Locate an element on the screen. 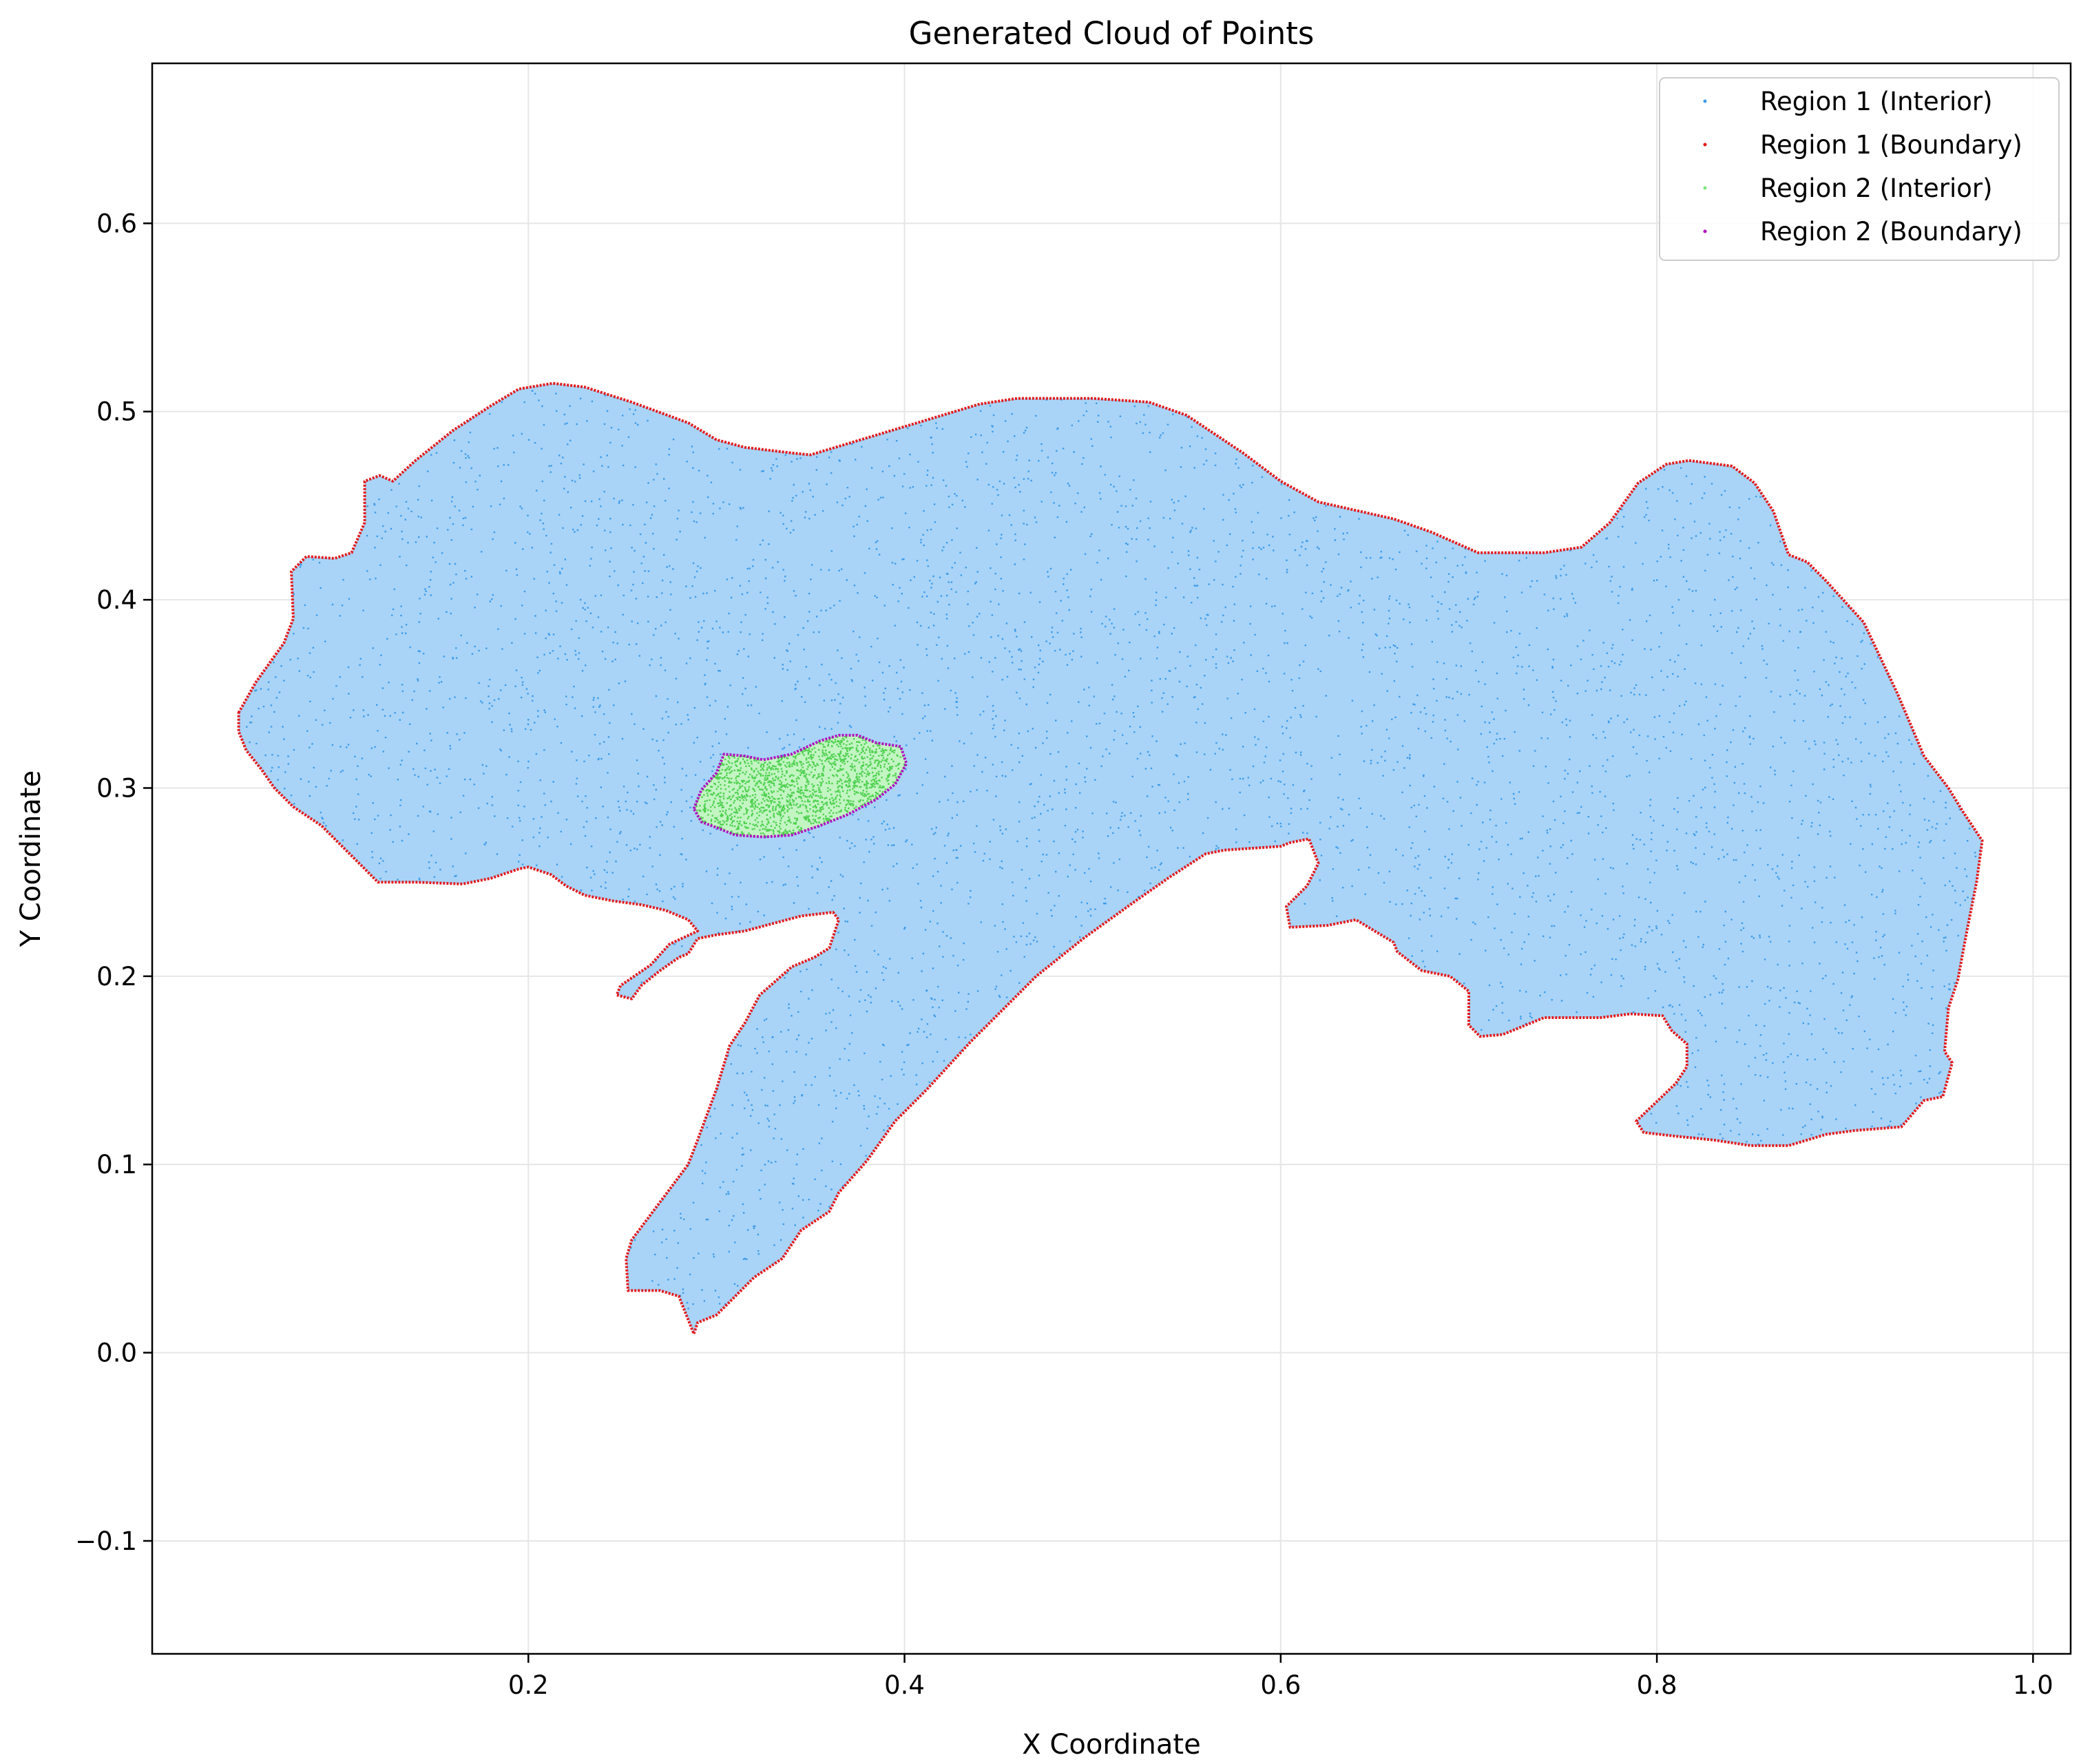 The height and width of the screenshot is (1764, 2092). x-tick-label: 0.2 is located at coordinates (528, 1685).